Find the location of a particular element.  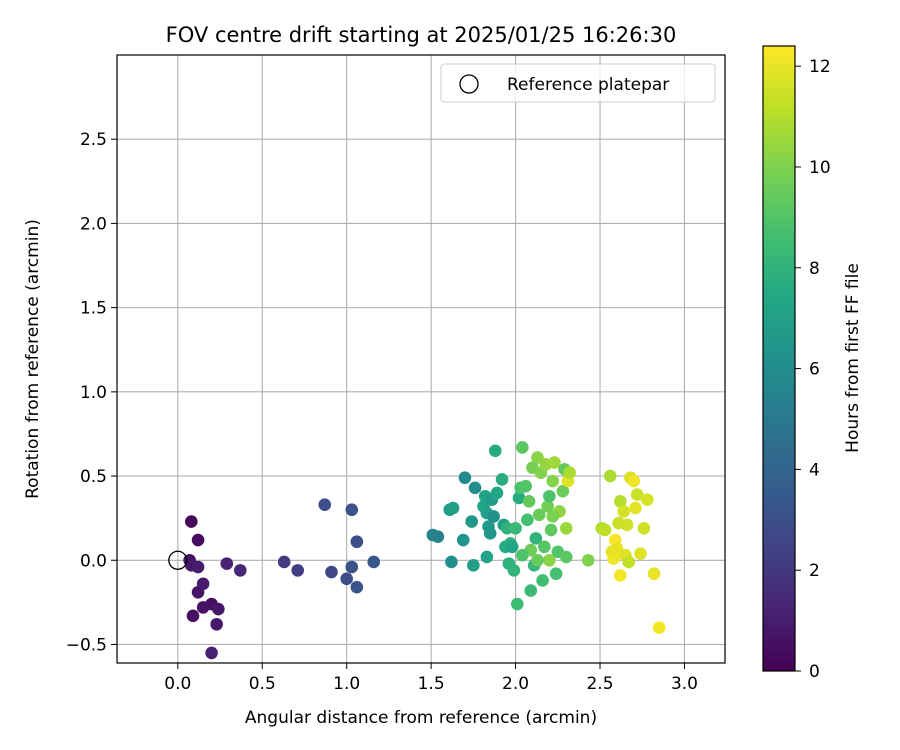

colorbar-tick-label: 0 is located at coordinates (814, 672).